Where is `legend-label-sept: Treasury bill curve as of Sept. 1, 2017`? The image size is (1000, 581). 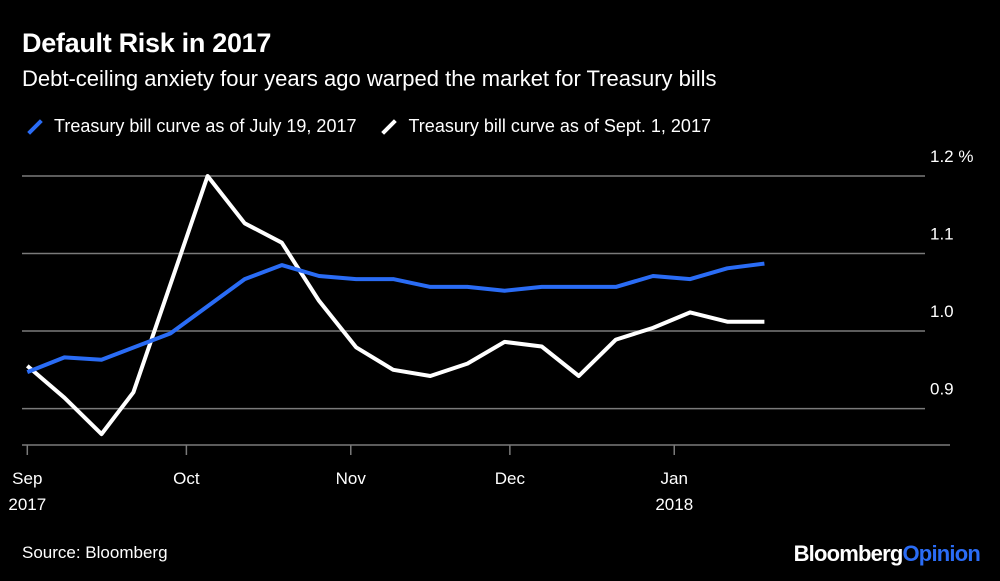
legend-label-sept: Treasury bill curve as of Sept. 1, 2017 is located at coordinates (559, 126).